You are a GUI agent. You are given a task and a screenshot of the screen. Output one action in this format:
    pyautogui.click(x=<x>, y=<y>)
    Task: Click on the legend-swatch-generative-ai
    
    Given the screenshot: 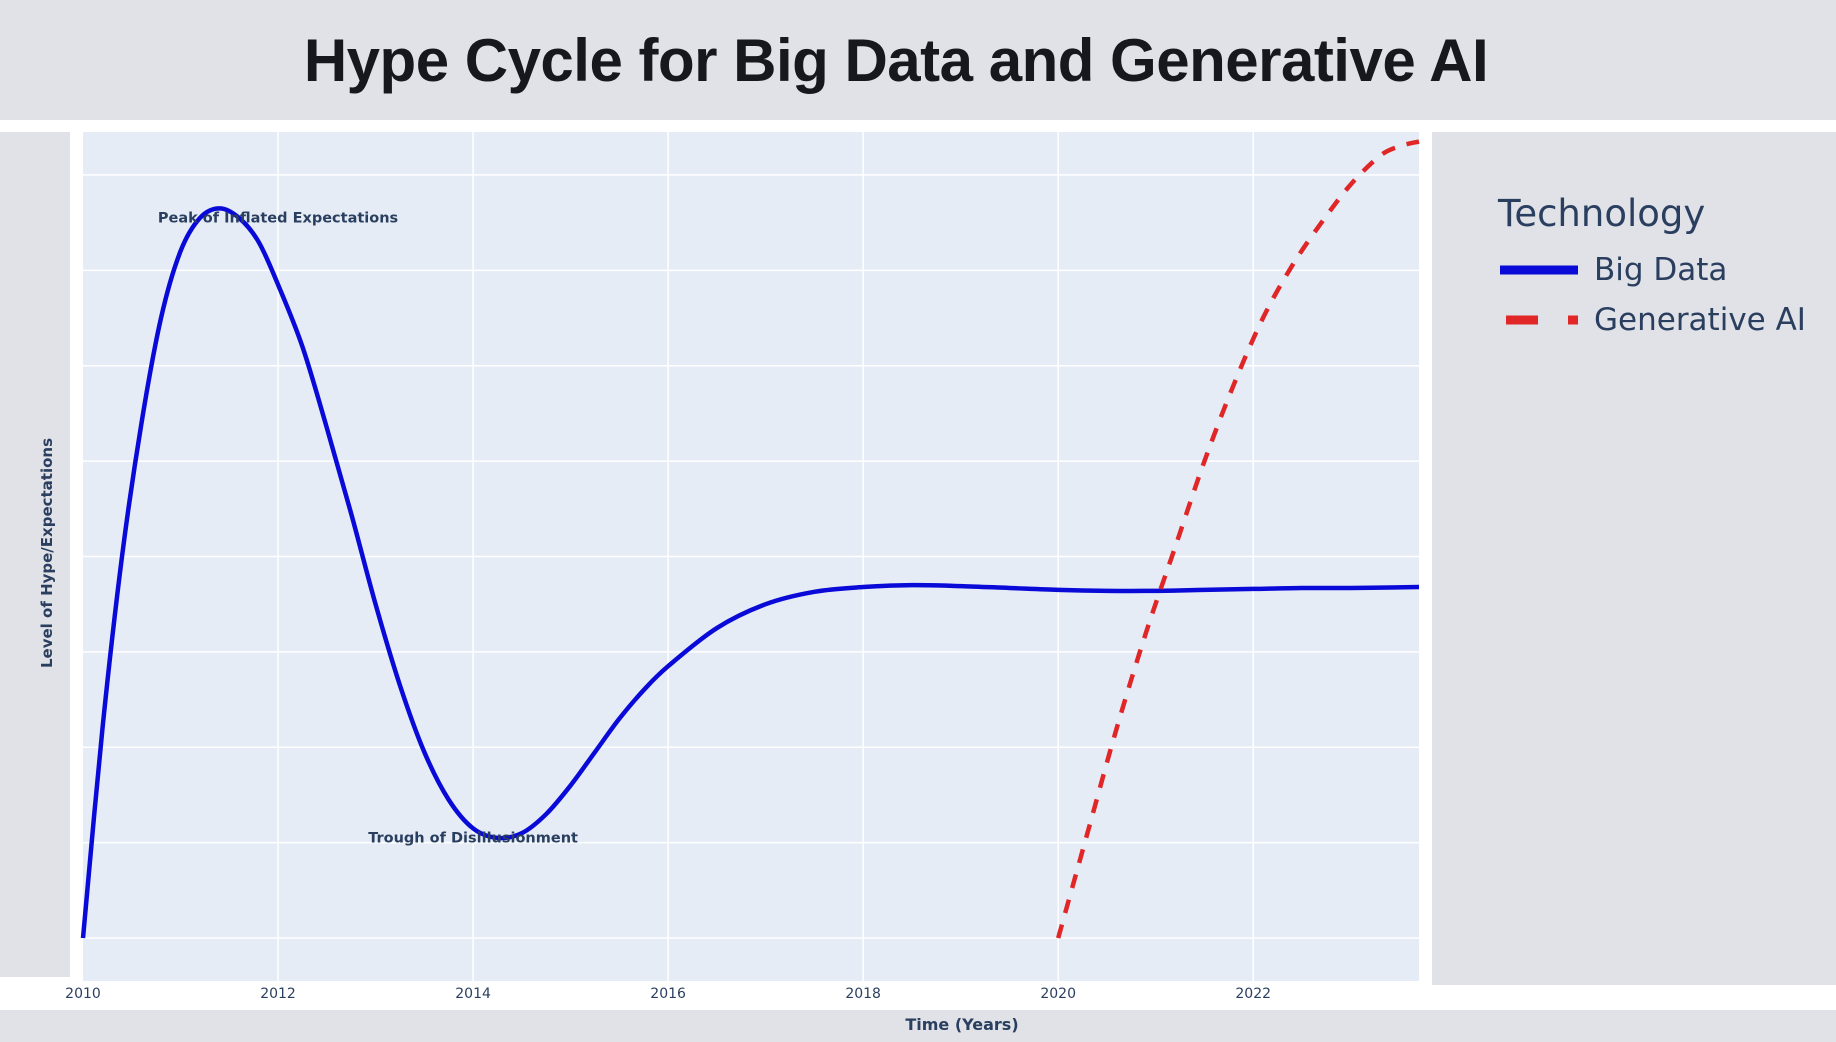 What is the action you would take?
    pyautogui.click(x=1542, y=320)
    